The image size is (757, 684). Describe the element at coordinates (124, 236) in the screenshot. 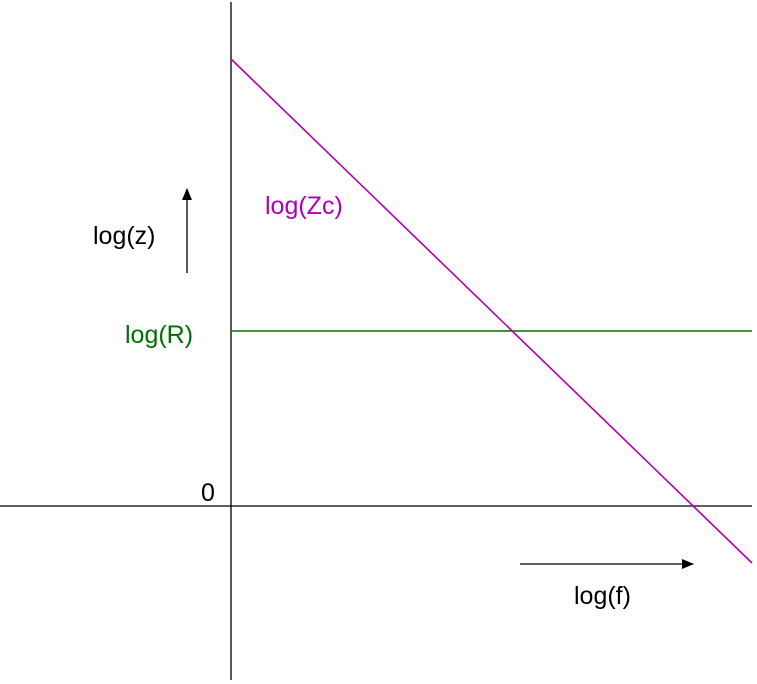

I see `y-axis-label: log(z)` at that location.